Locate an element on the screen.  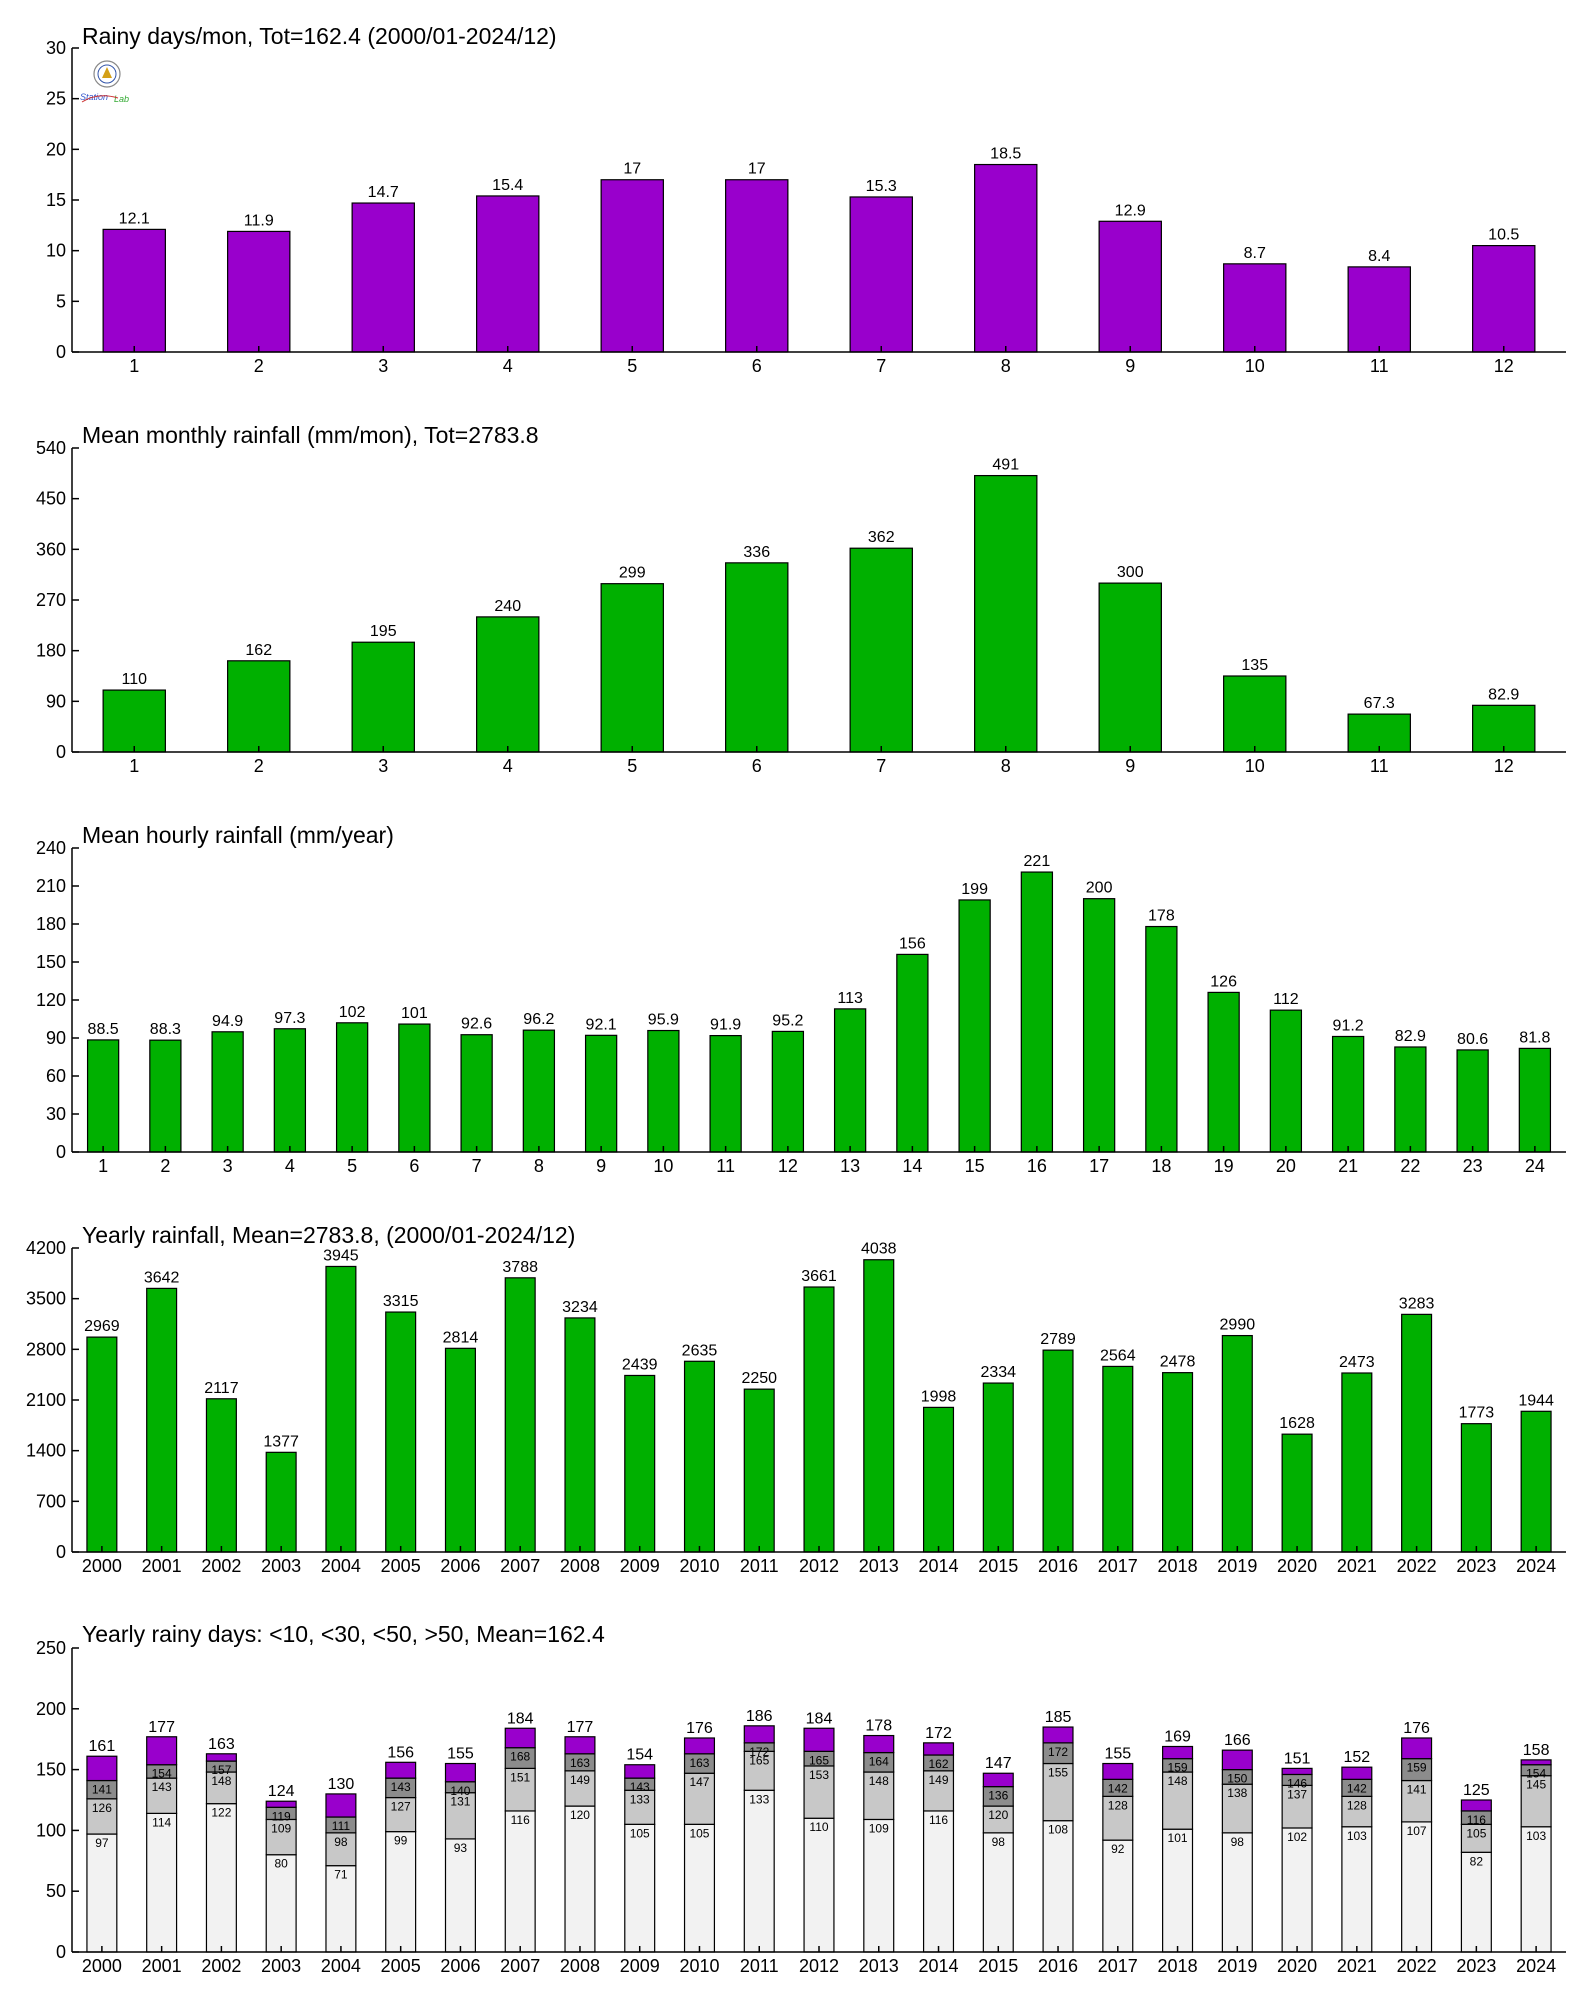
y-tick-label: 90 is located at coordinates (56, 1038).